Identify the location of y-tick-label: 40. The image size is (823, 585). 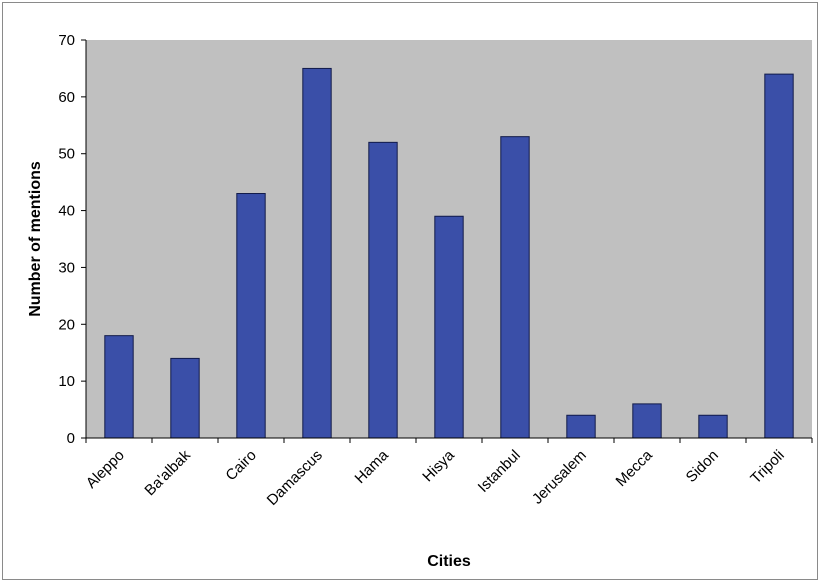
(66, 211).